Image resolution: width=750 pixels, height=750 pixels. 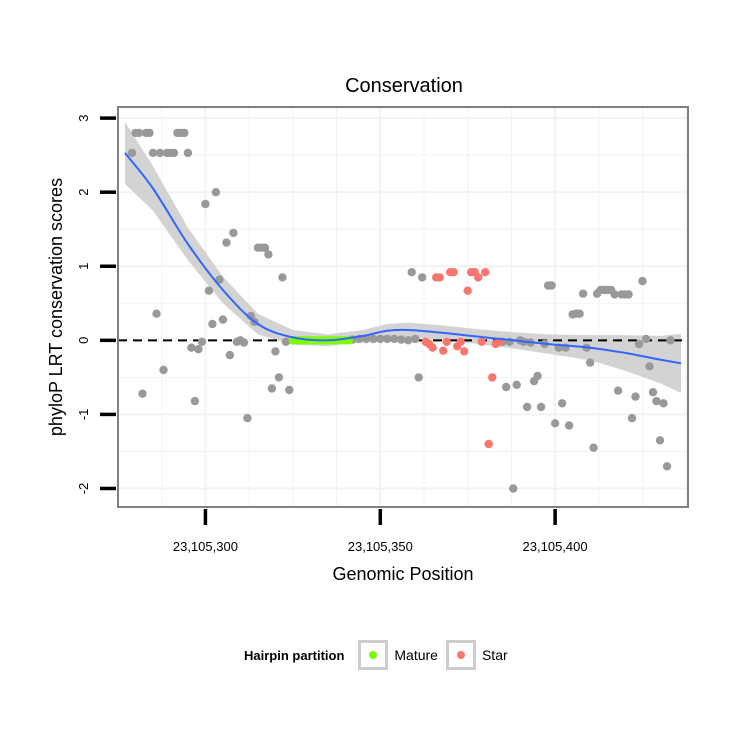 I want to click on legend: Hairpin partition Mature Star, so click(x=380, y=655).